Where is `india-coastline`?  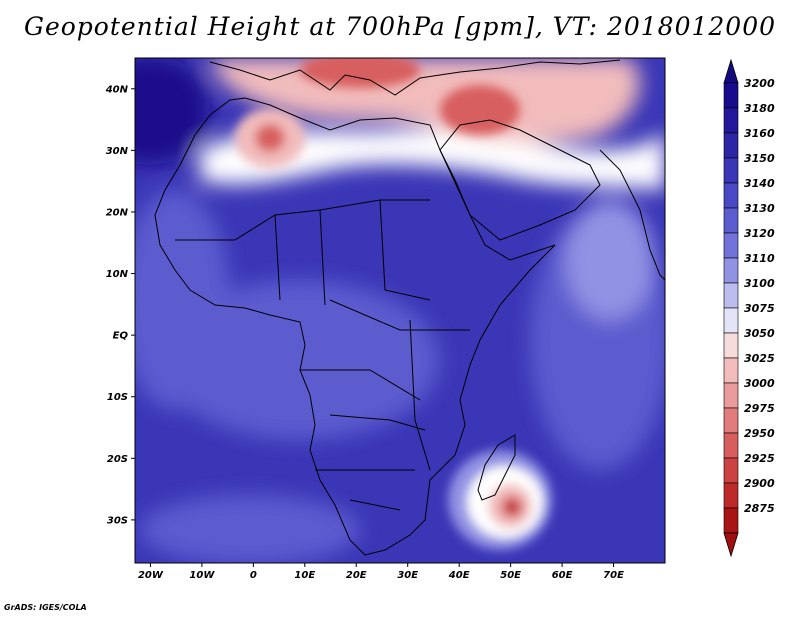 india-coastline is located at coordinates (632, 215).